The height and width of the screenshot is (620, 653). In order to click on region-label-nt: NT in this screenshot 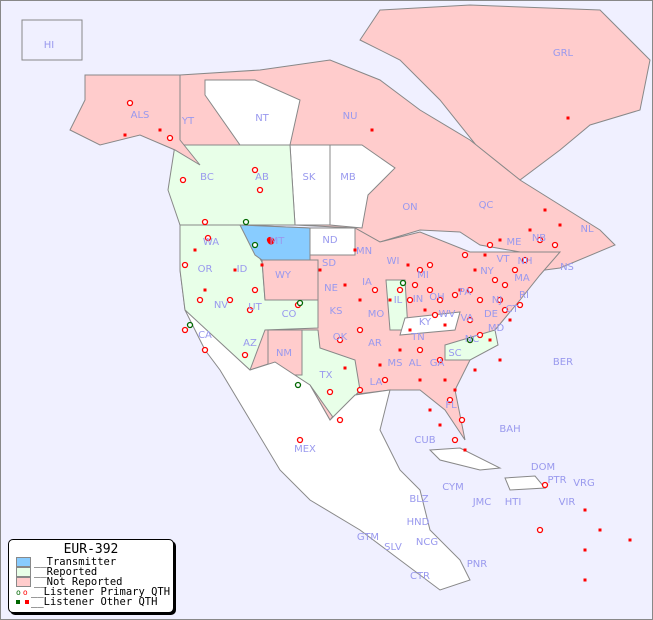, I will do `click(262, 118)`.